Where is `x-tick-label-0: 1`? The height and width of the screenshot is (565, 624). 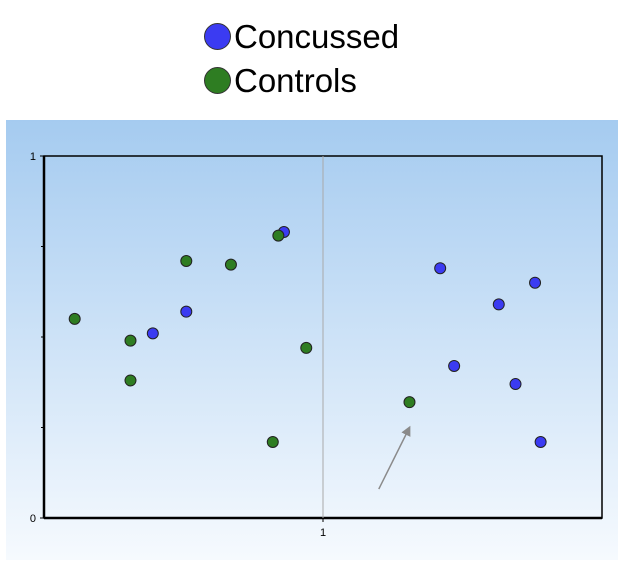 x-tick-label-0: 1 is located at coordinates (323, 533).